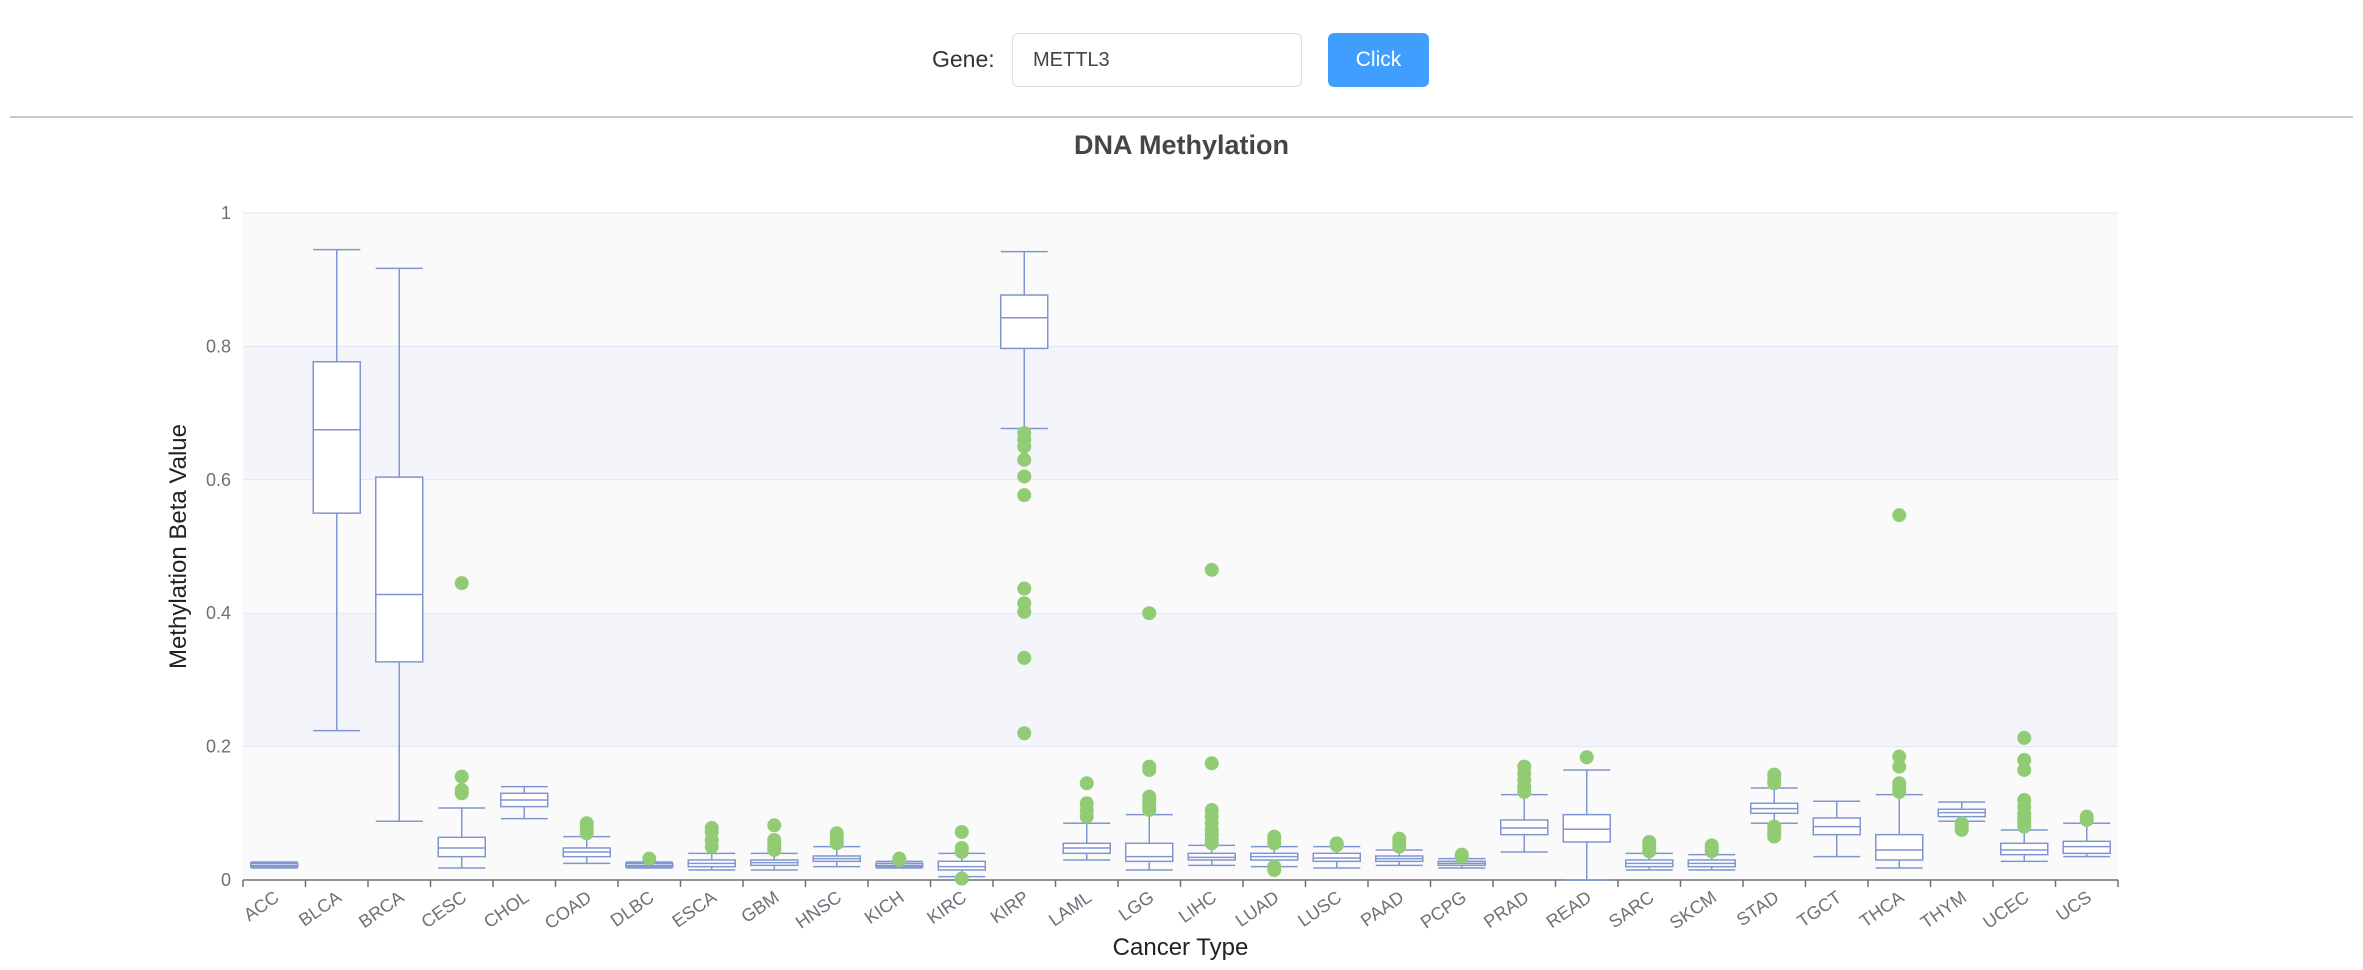 The height and width of the screenshot is (970, 2363). What do you see at coordinates (1149, 852) in the screenshot?
I see `box-lgg` at bounding box center [1149, 852].